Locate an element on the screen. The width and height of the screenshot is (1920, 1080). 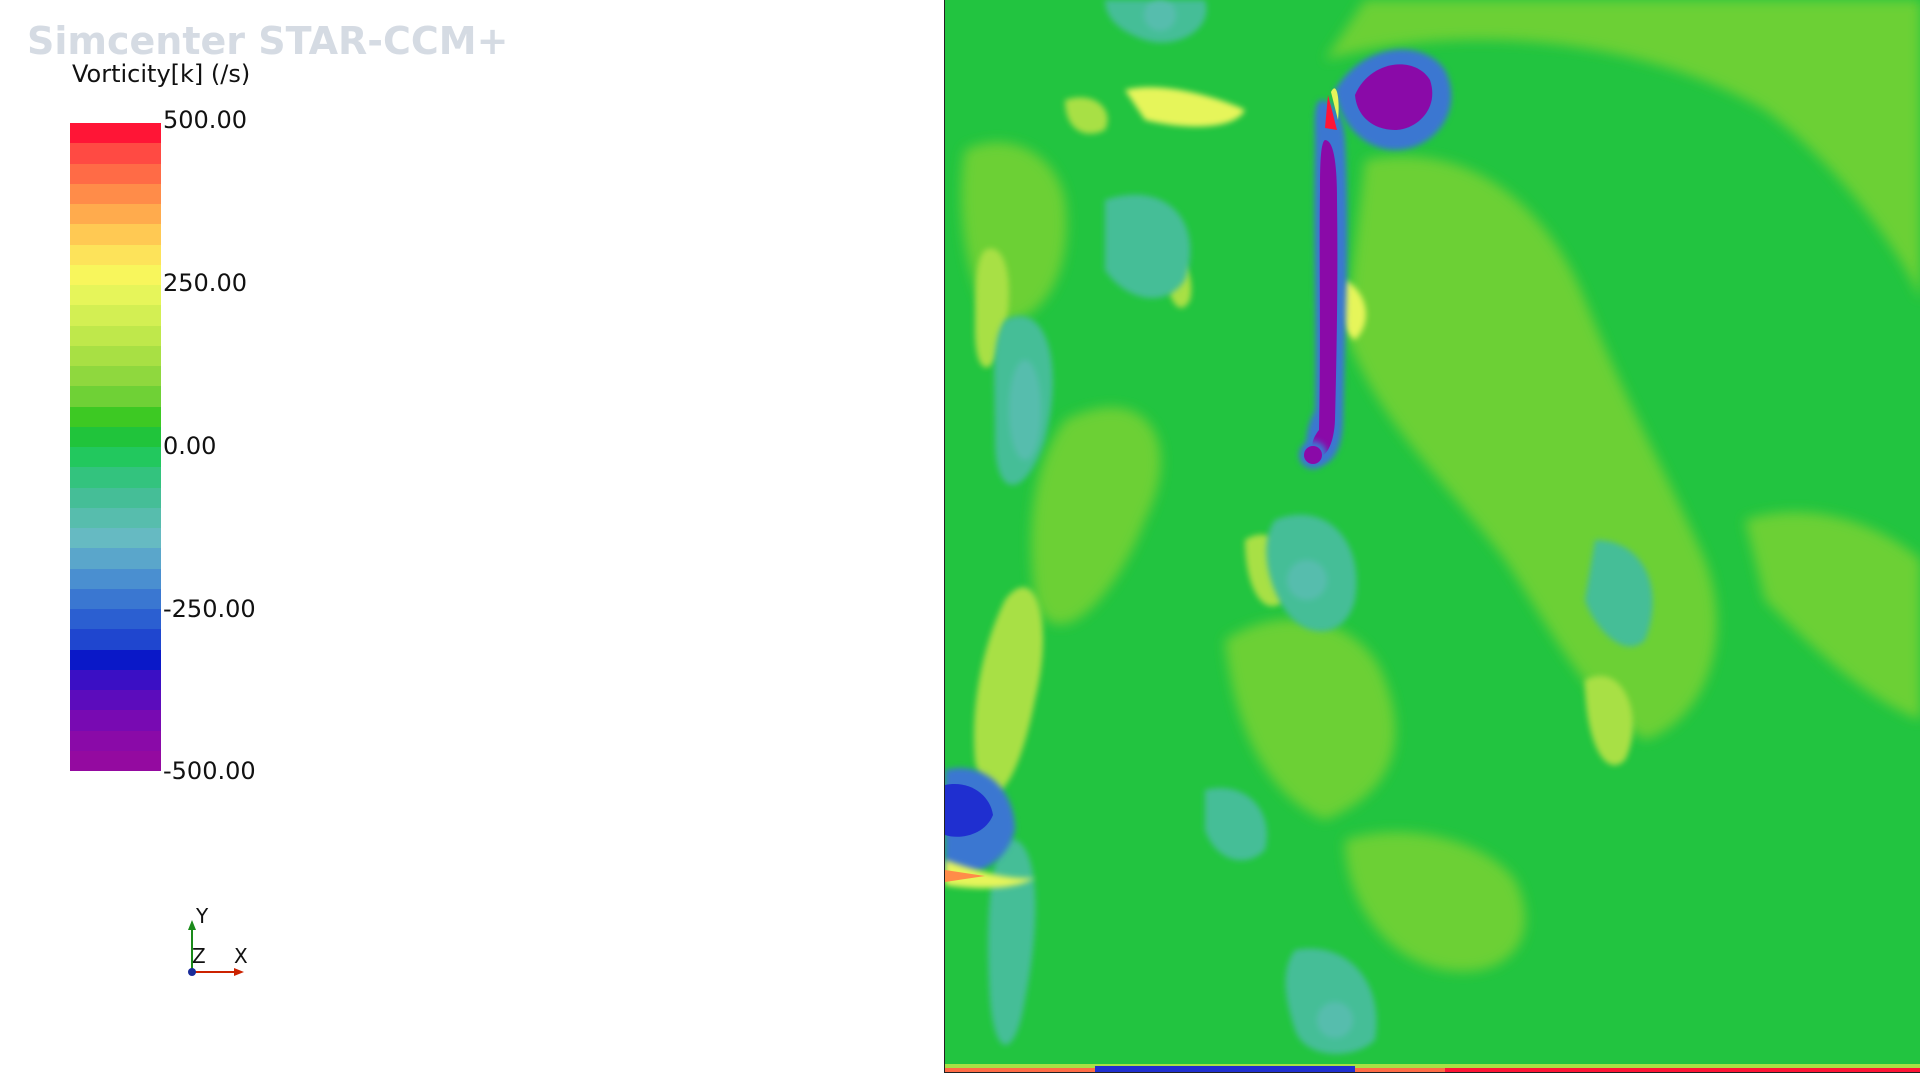
axis-triad-icon is located at coordinates (216, 948).